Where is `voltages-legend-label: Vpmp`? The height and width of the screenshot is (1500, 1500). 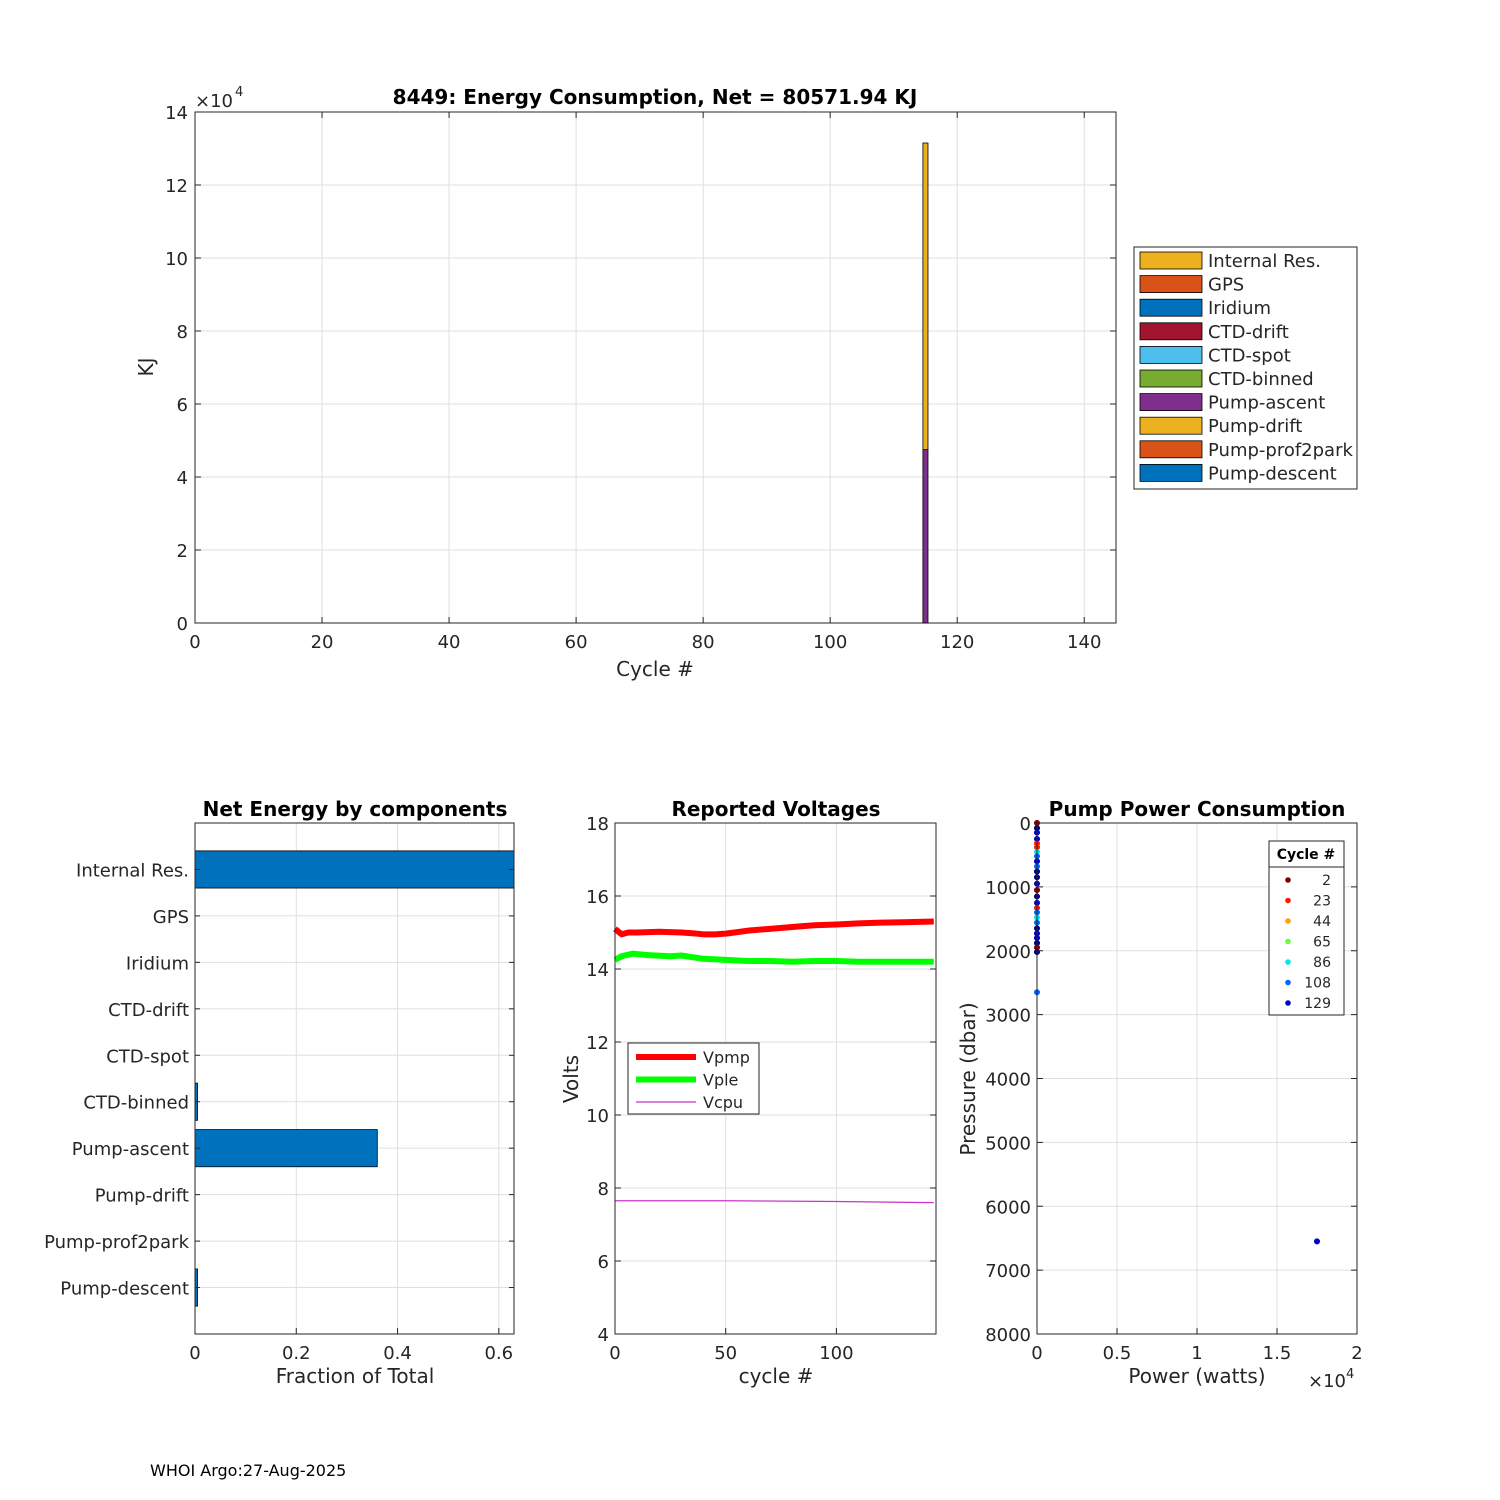
voltages-legend-label: Vpmp is located at coordinates (726, 1057).